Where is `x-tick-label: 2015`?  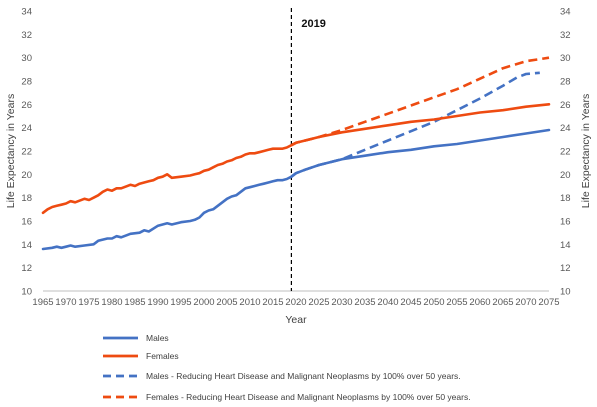 x-tick-label: 2015 is located at coordinates (272, 302).